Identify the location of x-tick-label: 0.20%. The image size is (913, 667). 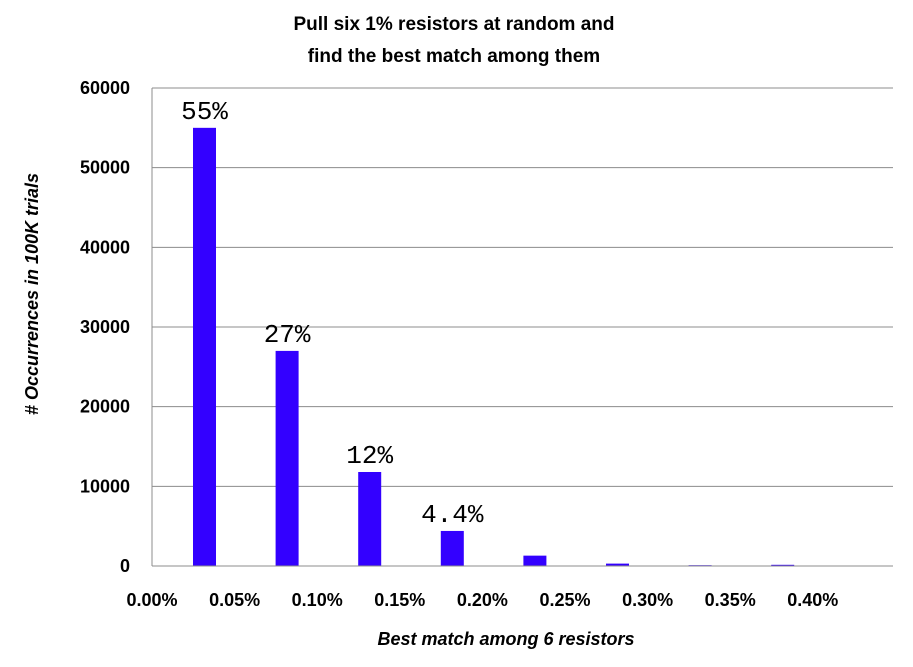
(482, 600).